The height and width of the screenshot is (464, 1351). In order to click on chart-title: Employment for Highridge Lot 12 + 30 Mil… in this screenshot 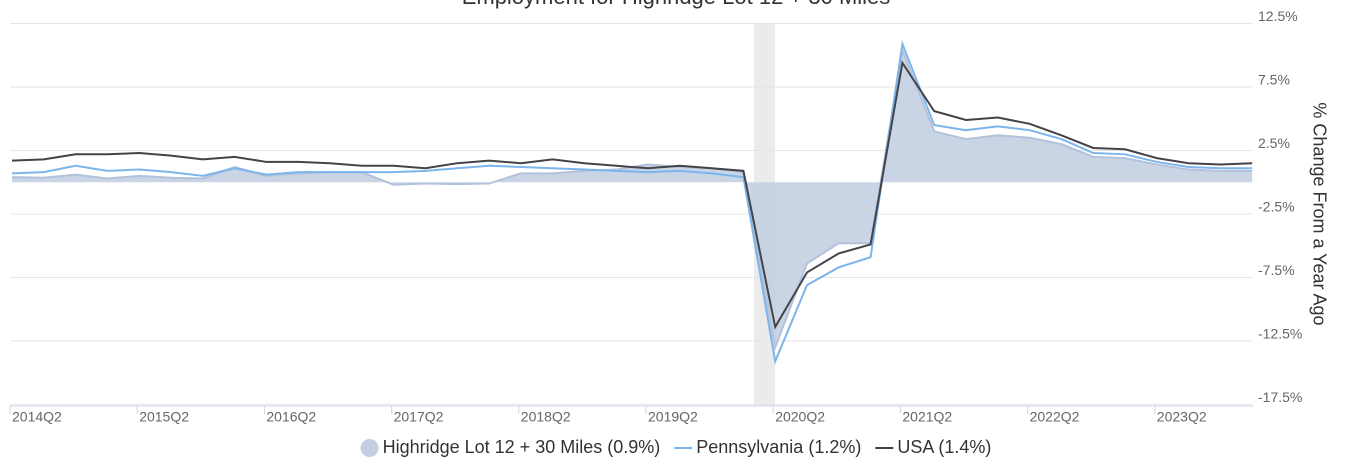, I will do `click(676, 4)`.